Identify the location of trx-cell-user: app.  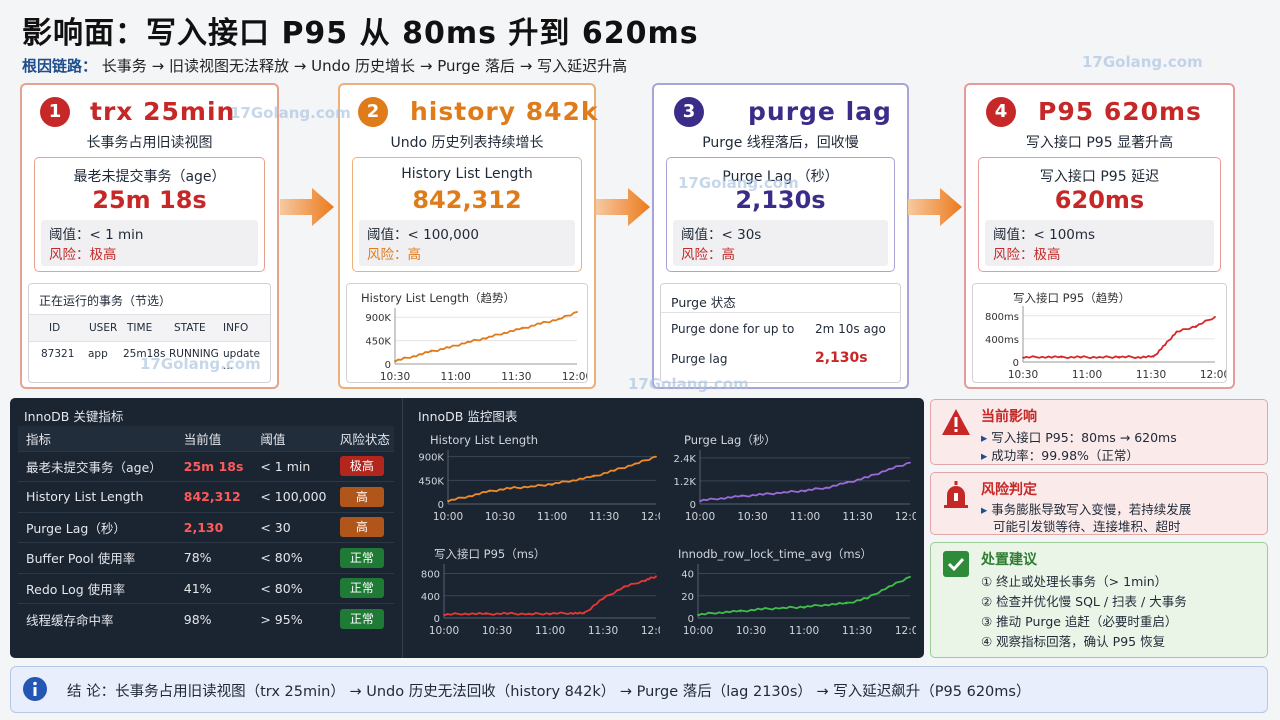
(98, 354).